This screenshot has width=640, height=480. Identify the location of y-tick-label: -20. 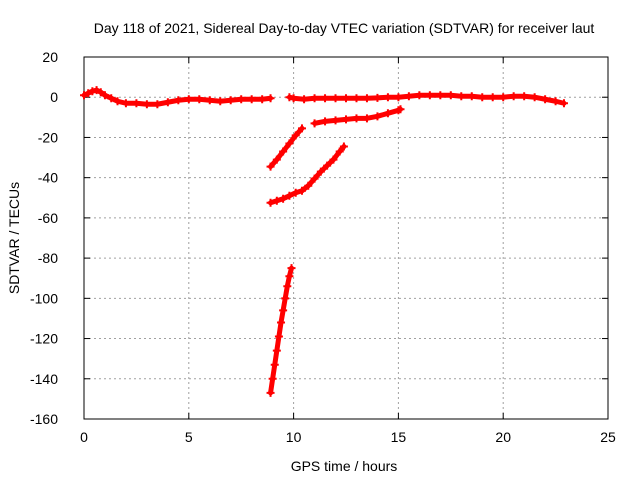
(48, 137).